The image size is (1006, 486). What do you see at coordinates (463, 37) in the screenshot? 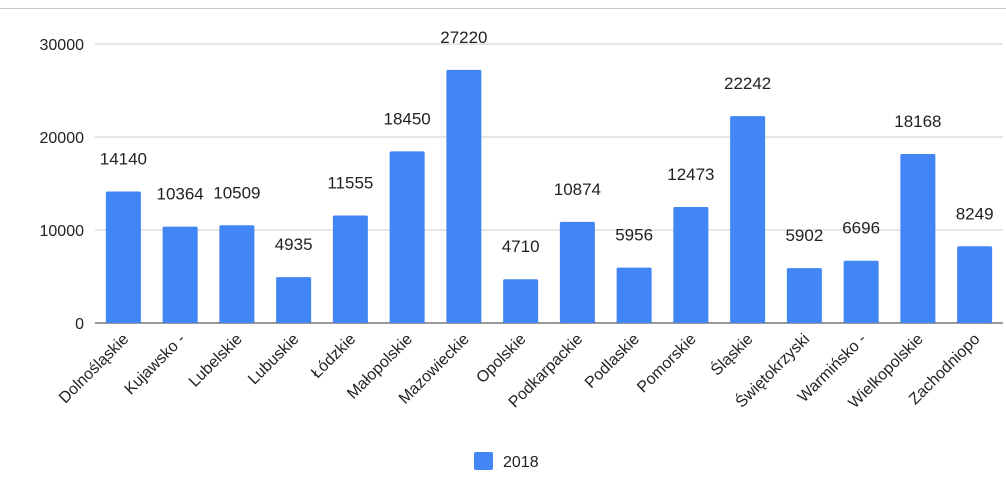
I see `data-label: 27220` at bounding box center [463, 37].